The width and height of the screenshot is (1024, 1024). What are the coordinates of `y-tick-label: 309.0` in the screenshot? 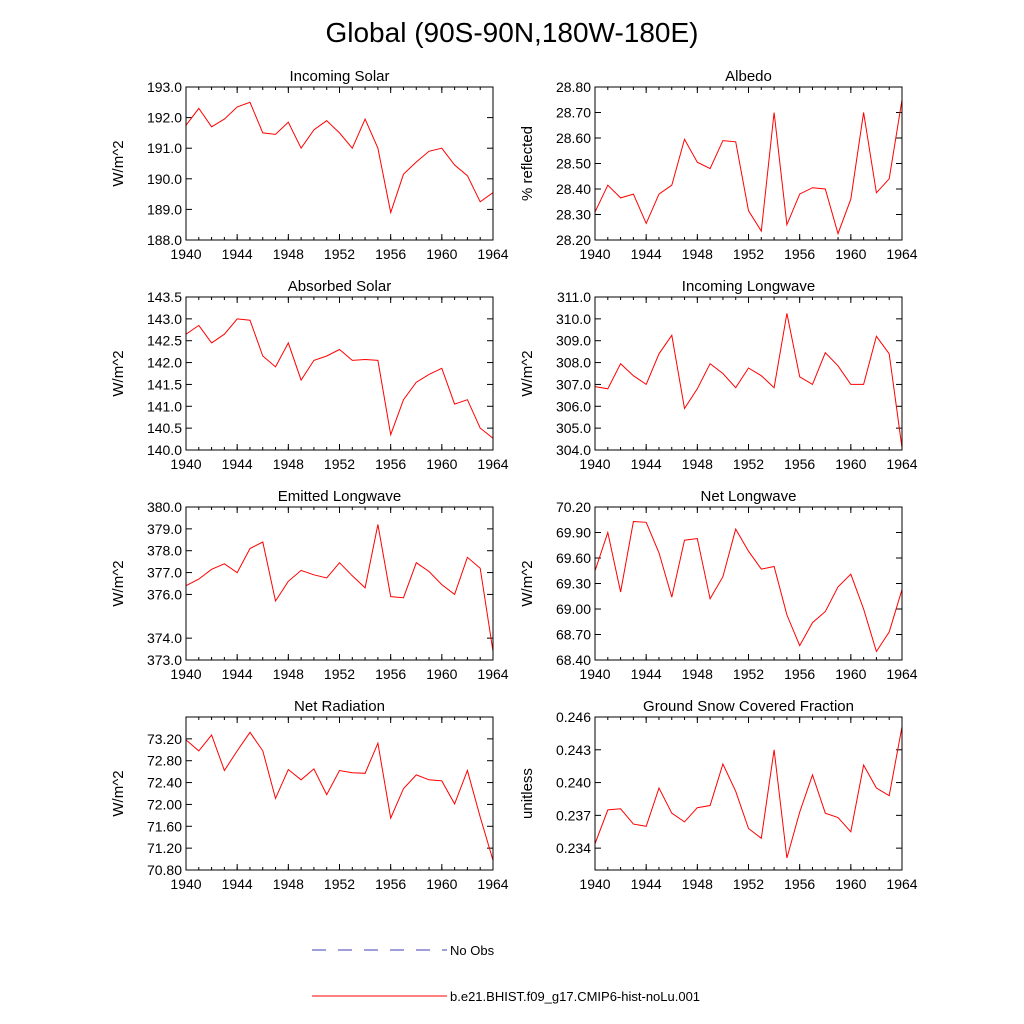 It's located at (573, 341).